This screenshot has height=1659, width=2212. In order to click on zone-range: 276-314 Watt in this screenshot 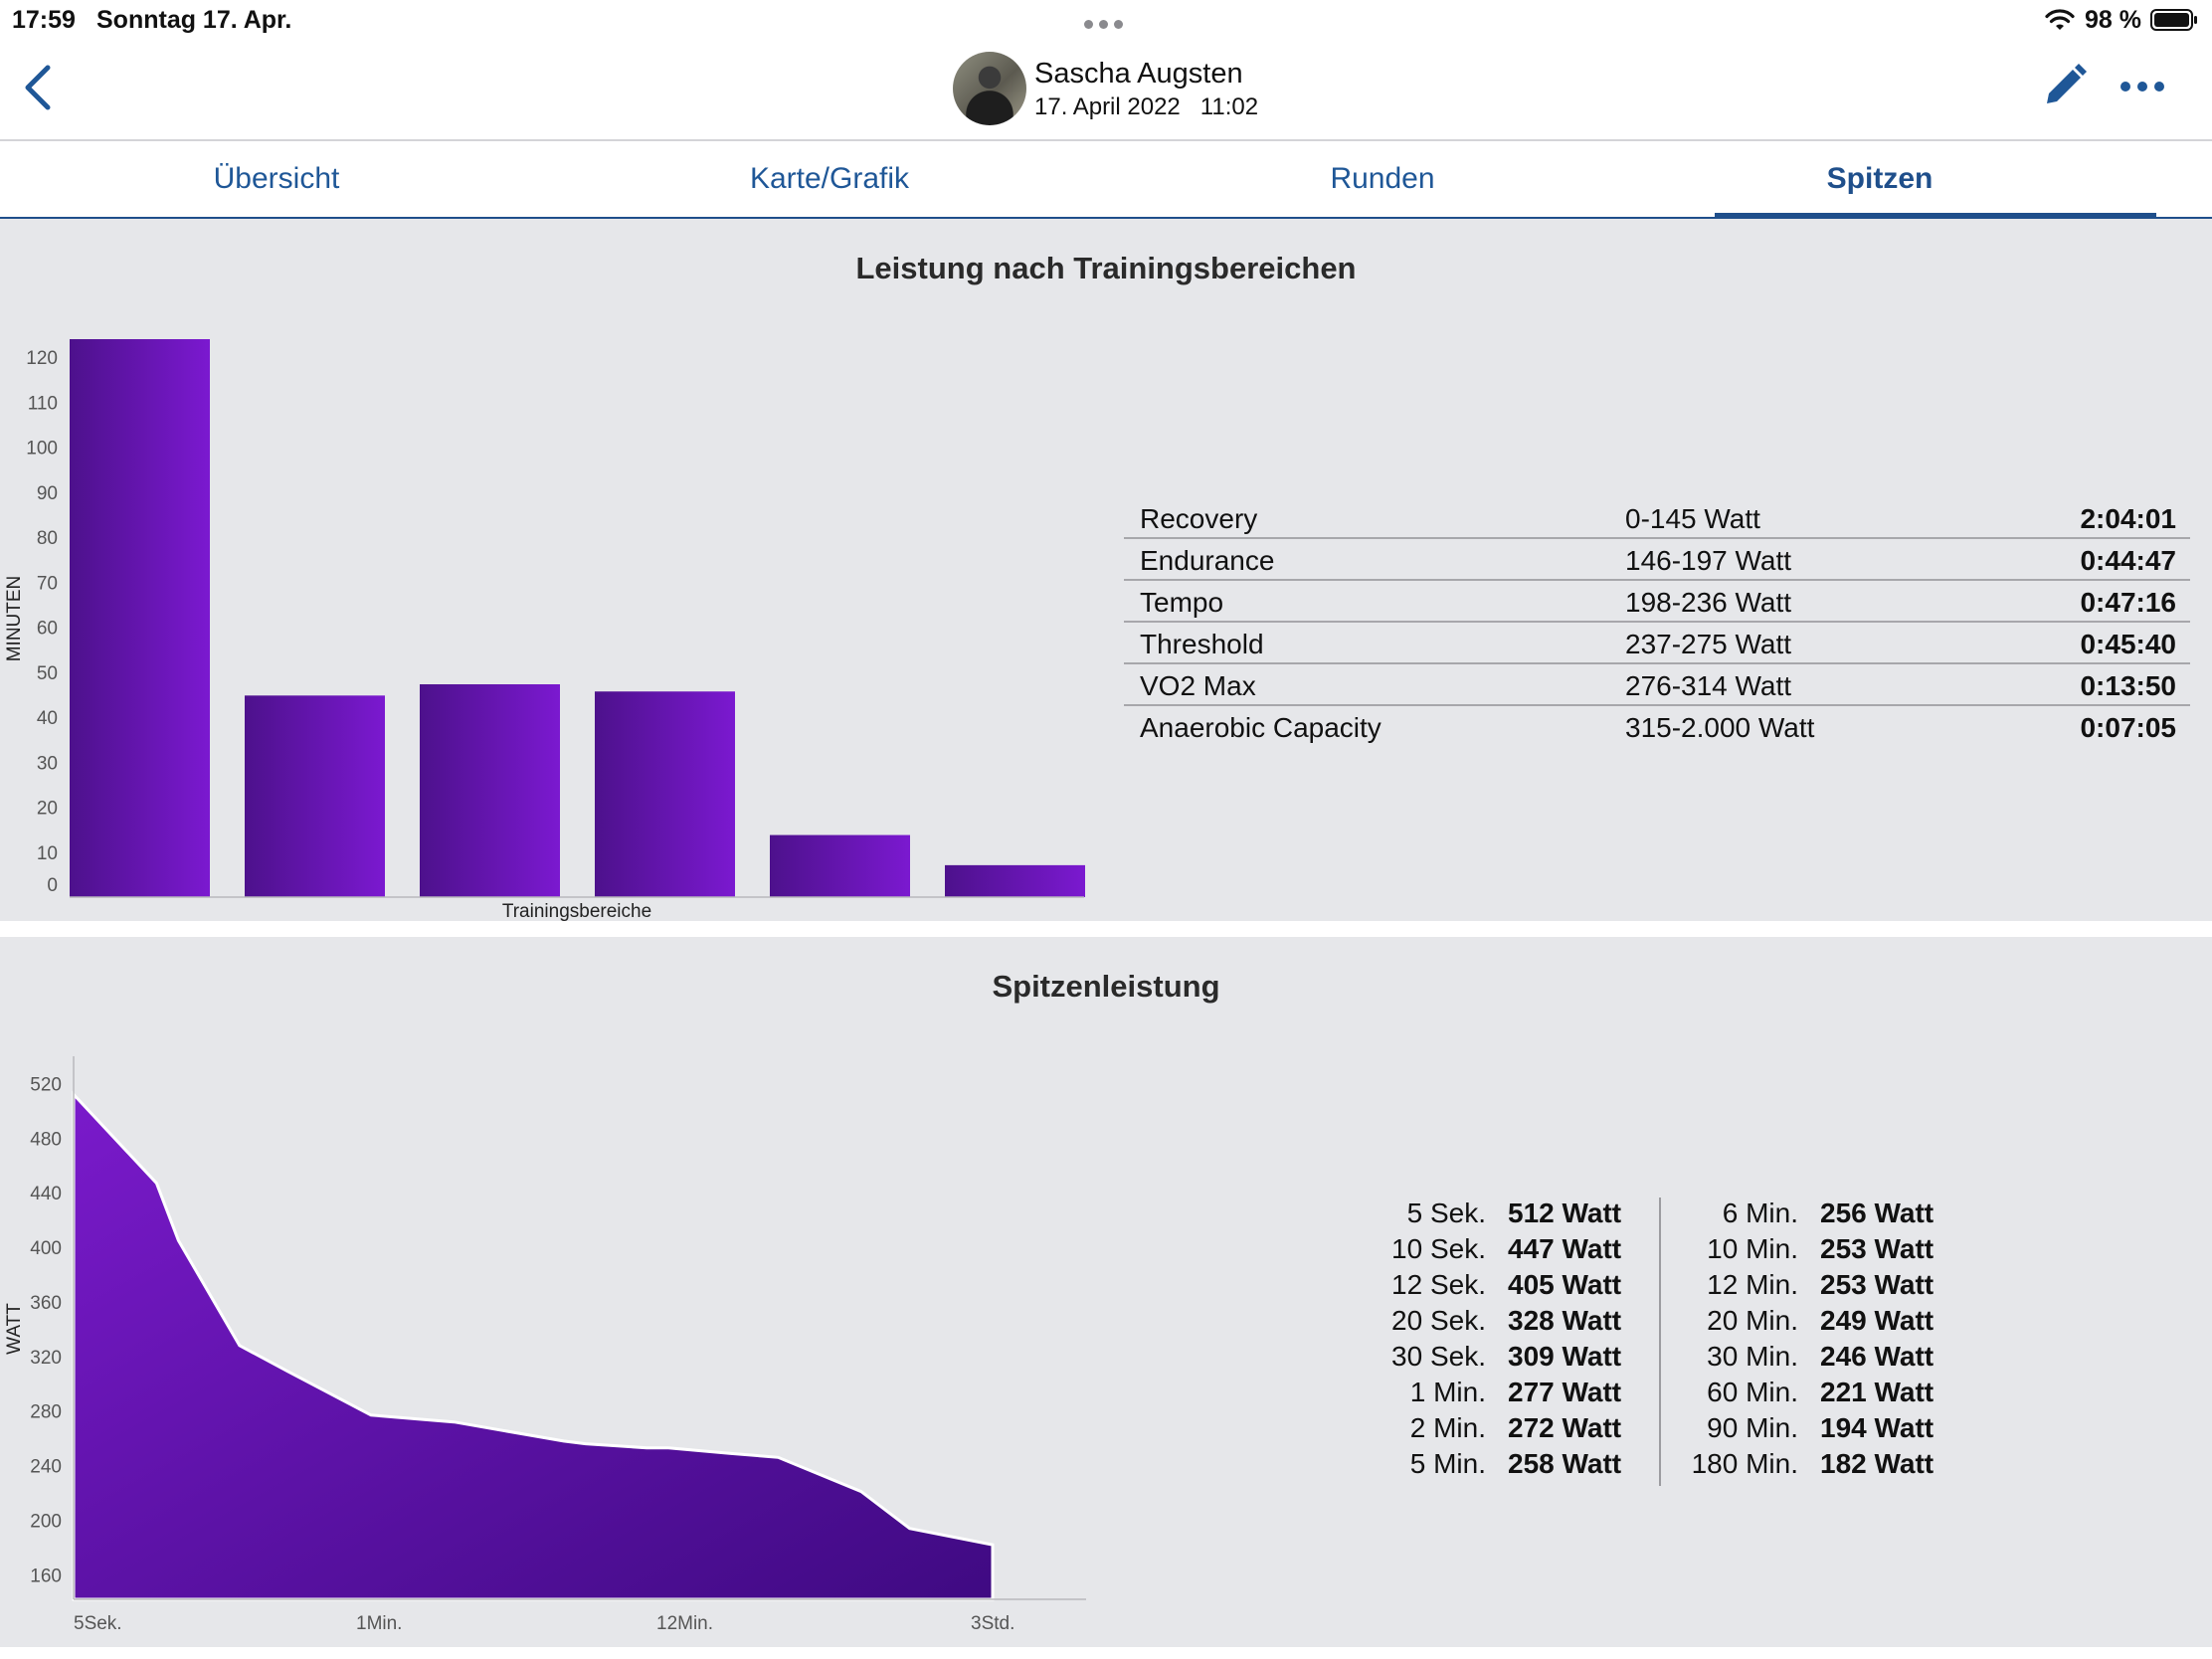, I will do `click(1708, 685)`.